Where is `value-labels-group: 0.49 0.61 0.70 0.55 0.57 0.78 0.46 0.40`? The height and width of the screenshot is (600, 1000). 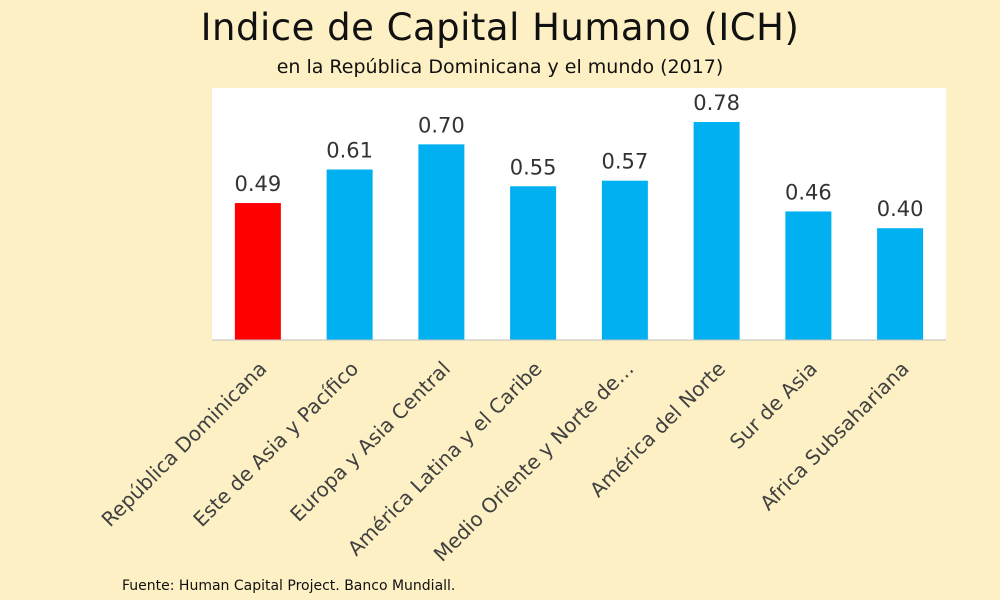
value-labels-group: 0.49 0.61 0.70 0.55 0.57 0.78 0.46 0.40 is located at coordinates (578, 156).